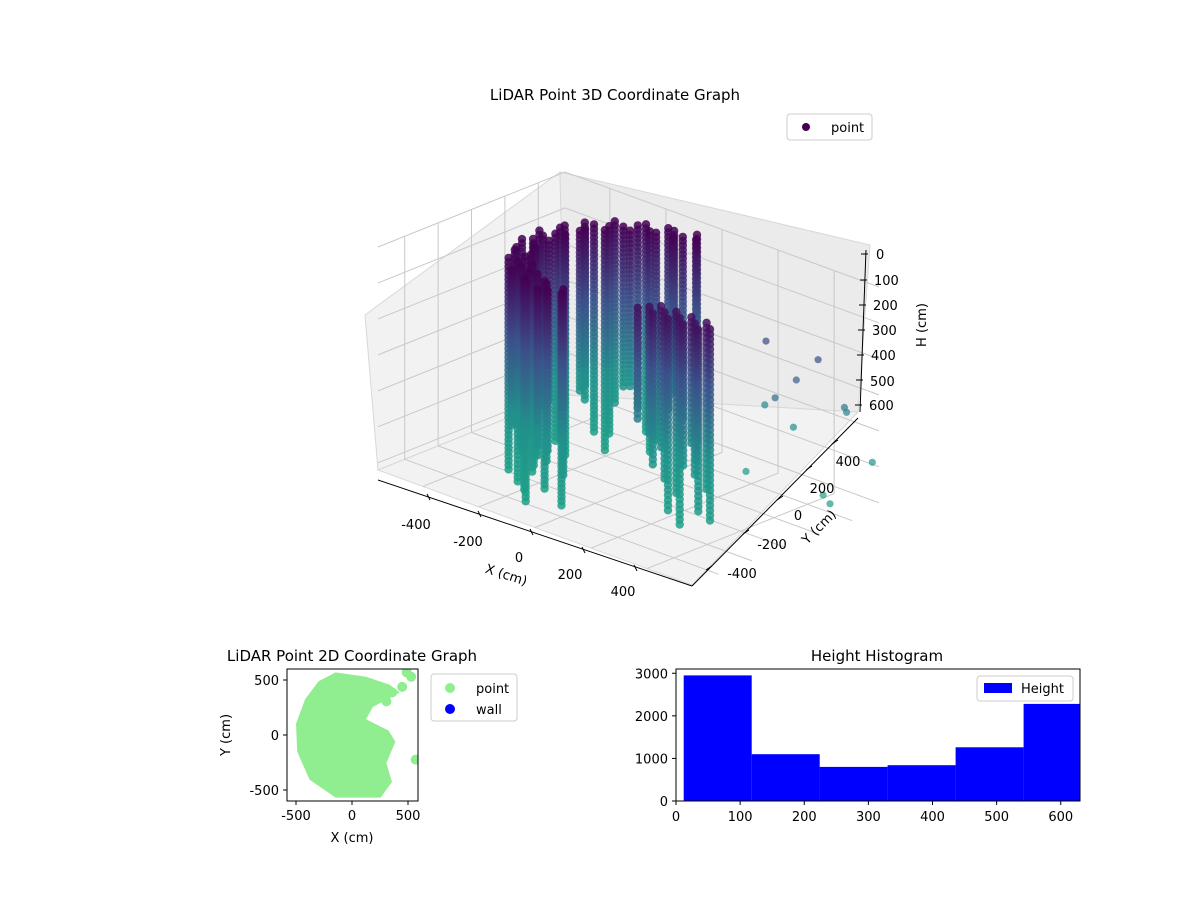 The width and height of the screenshot is (1200, 900). What do you see at coordinates (998, 688) in the screenshot?
I see `histogram-legend-swatch` at bounding box center [998, 688].